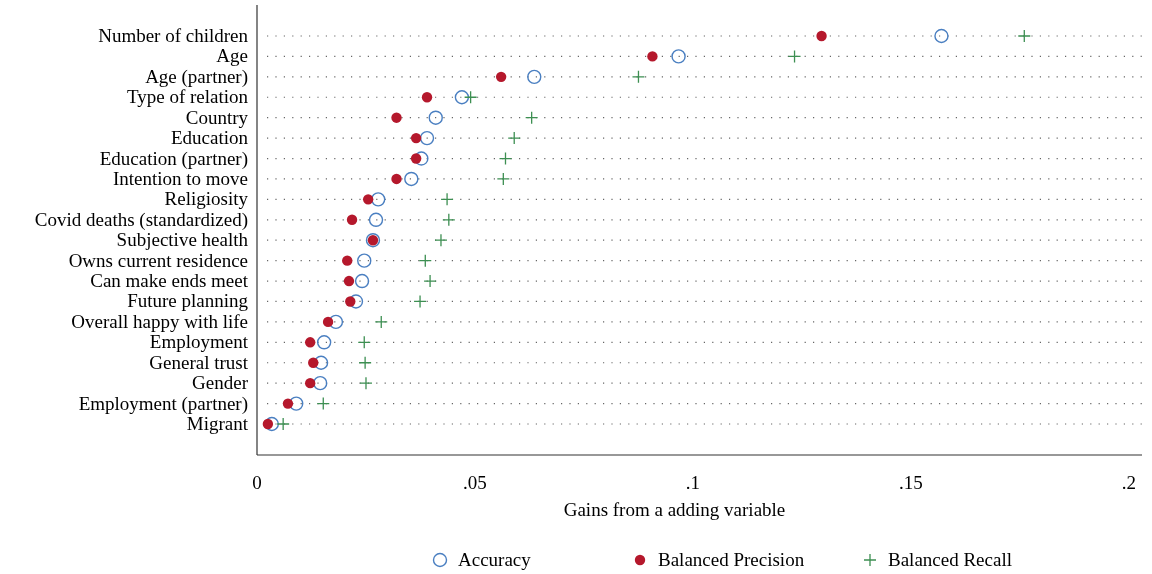 The height and width of the screenshot is (574, 1152). I want to click on y-tick-label: Number of children, so click(173, 35).